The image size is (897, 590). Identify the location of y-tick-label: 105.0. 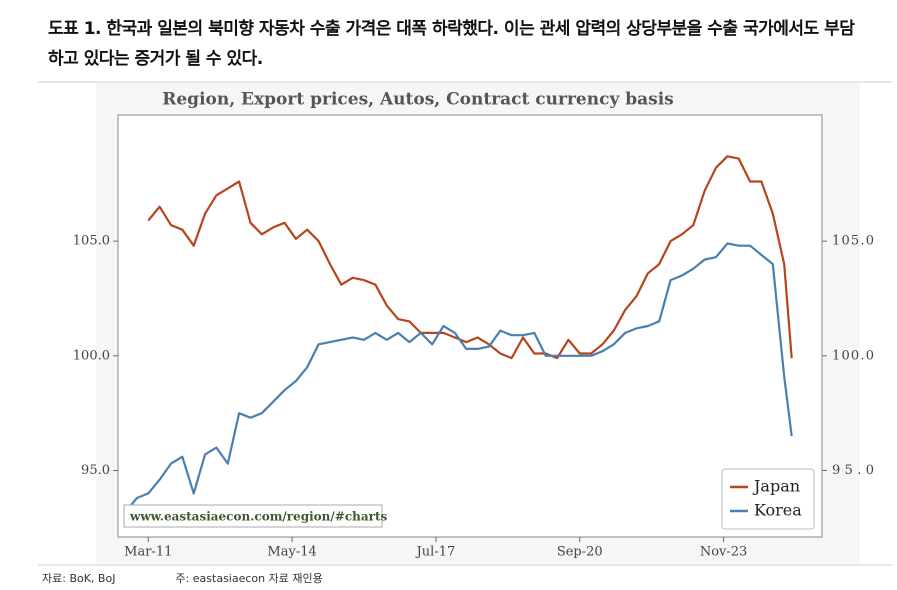
(91, 241).